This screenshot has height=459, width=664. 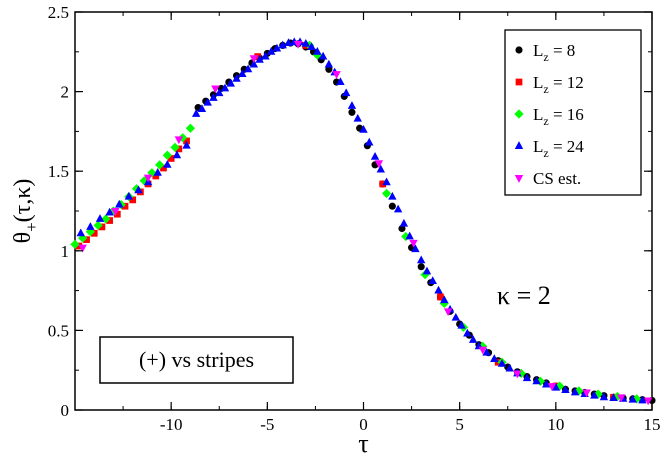 I want to click on annotation-box-label: (+) vs stripes, so click(x=196, y=359).